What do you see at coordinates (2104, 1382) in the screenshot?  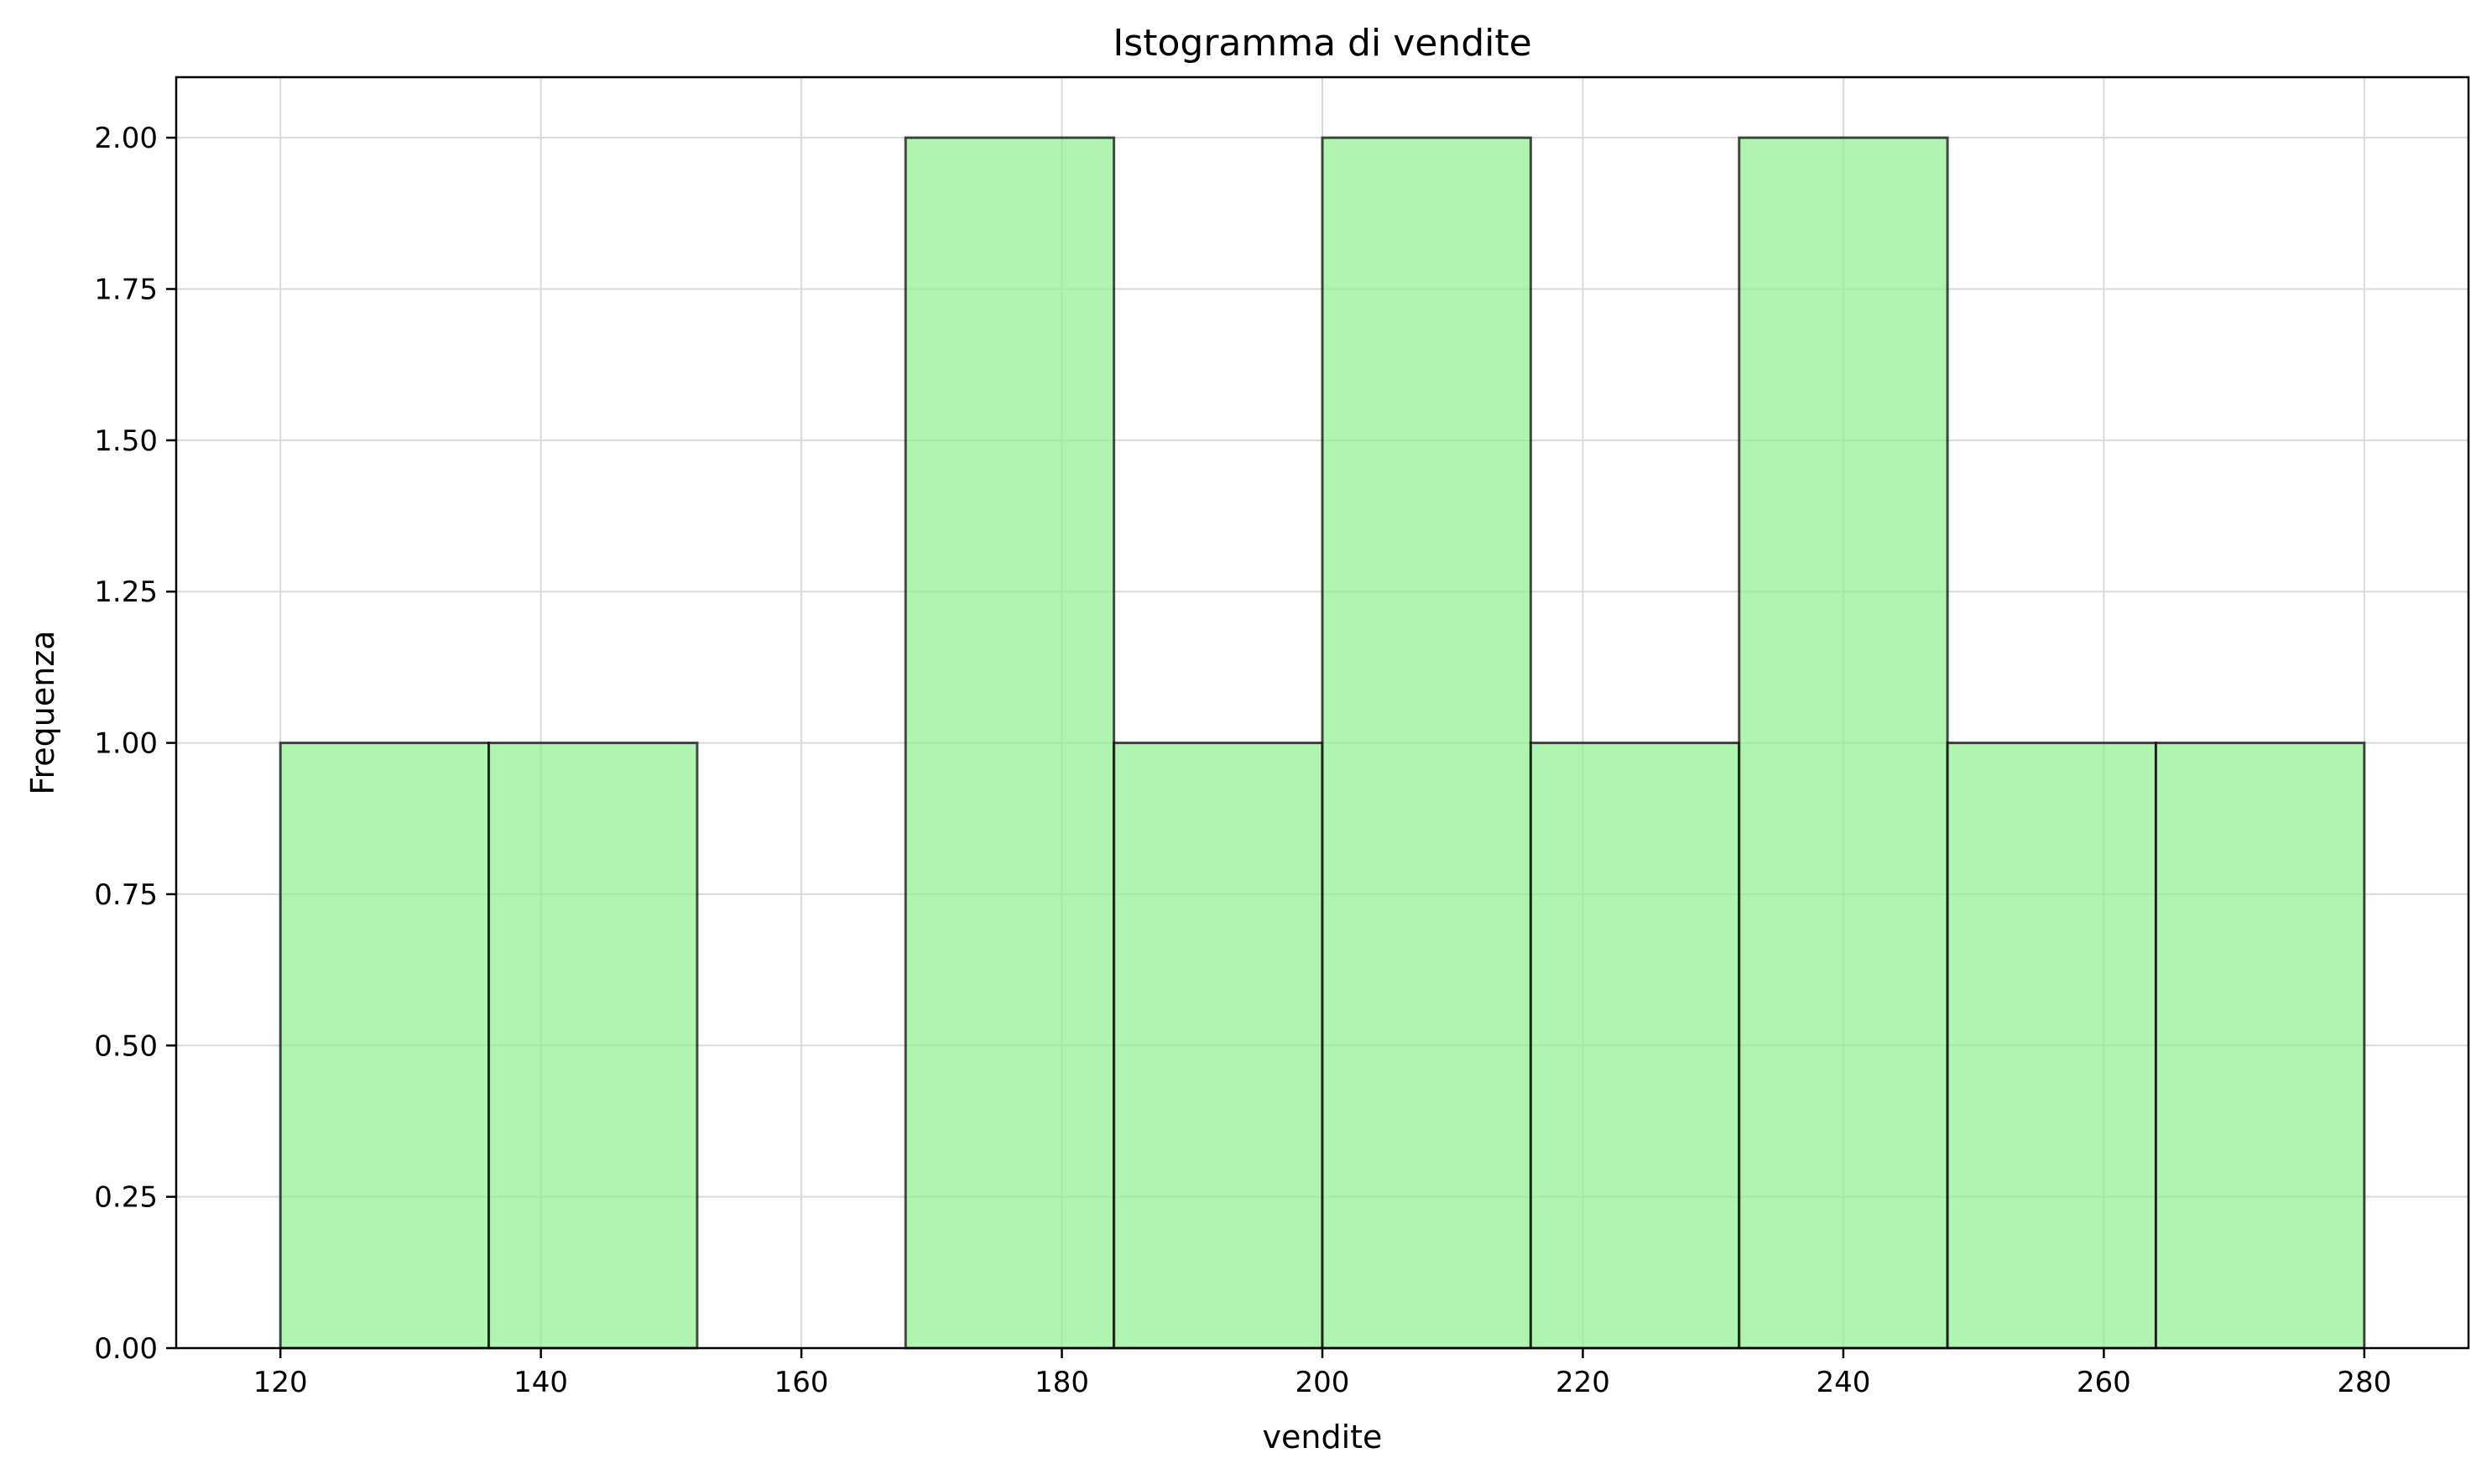 I see `x-tick-label: 260` at bounding box center [2104, 1382].